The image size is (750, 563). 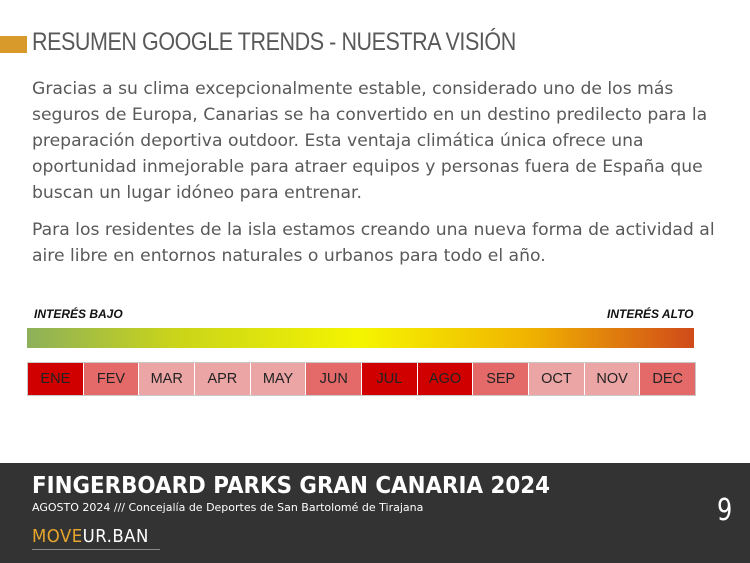 I want to click on brand-logo: MOVEUR.BAN, so click(x=90, y=536).